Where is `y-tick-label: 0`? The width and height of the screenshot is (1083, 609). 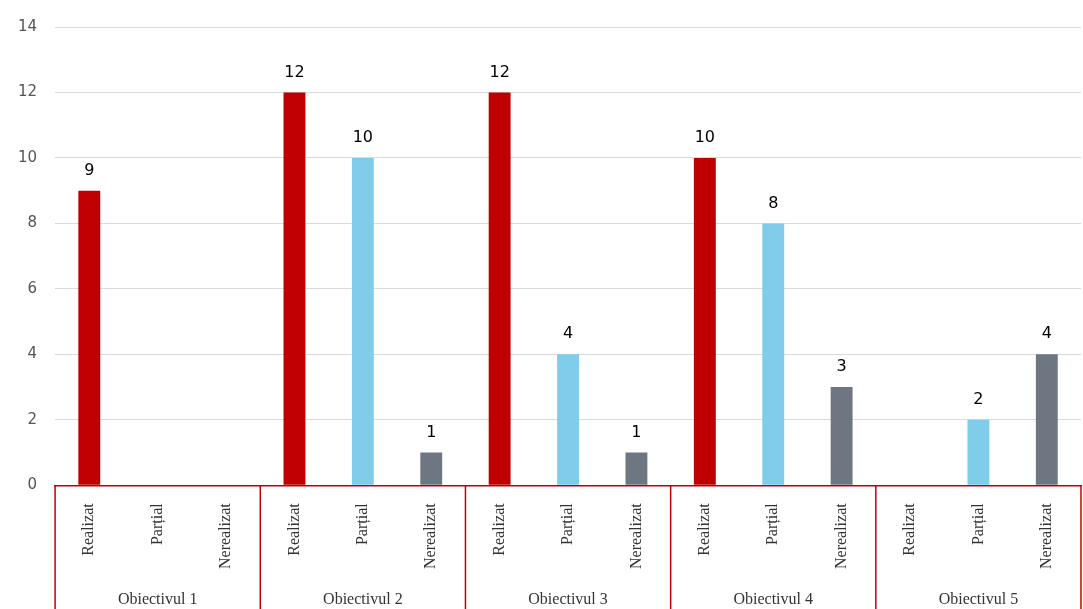 y-tick-label: 0 is located at coordinates (32, 484).